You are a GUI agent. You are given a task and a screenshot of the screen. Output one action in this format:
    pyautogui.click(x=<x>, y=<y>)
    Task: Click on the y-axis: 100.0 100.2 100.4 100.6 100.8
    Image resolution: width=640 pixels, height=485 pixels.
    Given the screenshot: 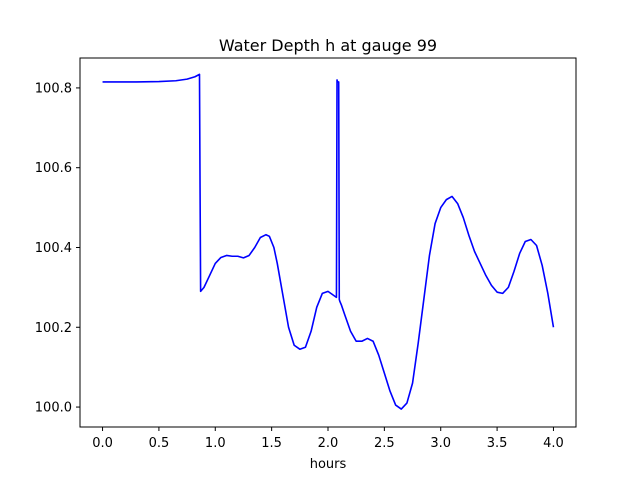 What is the action you would take?
    pyautogui.click(x=57, y=248)
    